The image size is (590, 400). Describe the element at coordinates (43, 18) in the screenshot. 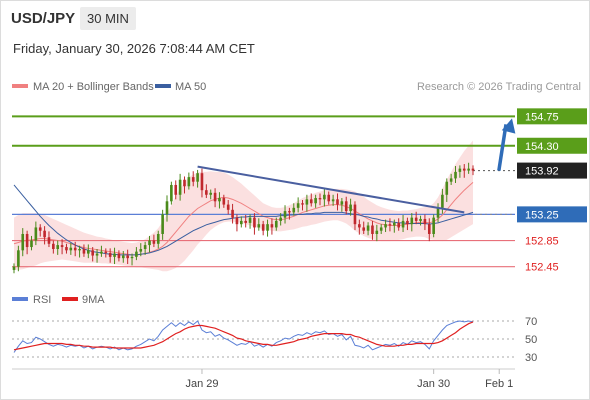

I see `symbol-title: USD/JPY` at that location.